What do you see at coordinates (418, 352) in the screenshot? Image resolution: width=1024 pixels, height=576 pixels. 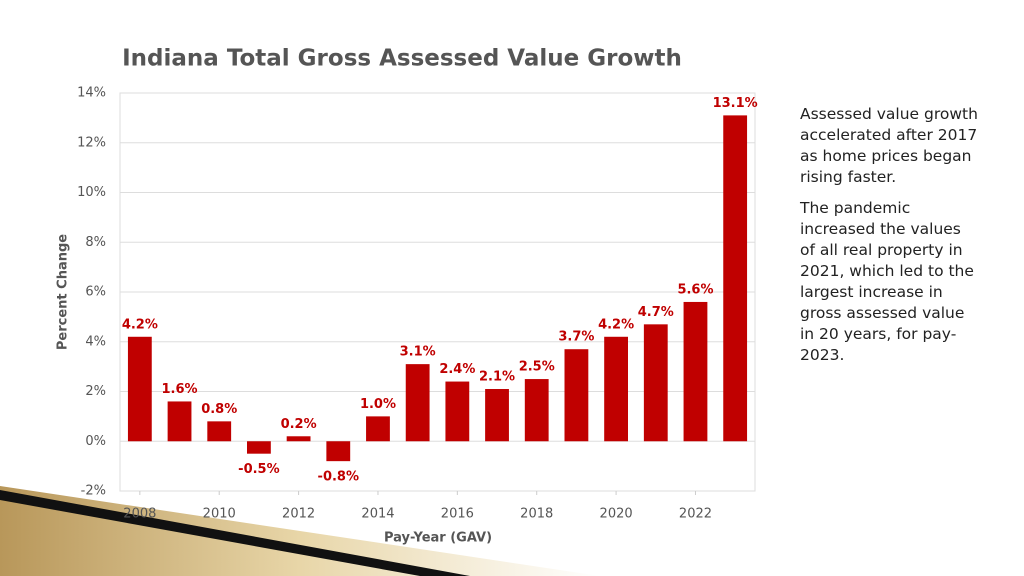 I see `data-label: 3.1%` at bounding box center [418, 352].